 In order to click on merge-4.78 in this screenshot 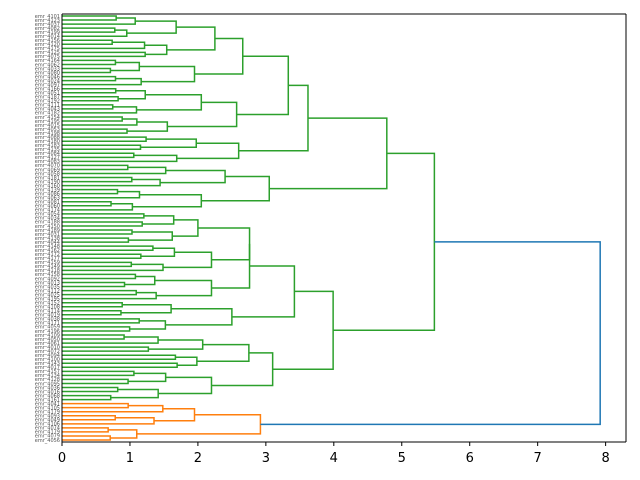, I will do `click(328, 153)`.